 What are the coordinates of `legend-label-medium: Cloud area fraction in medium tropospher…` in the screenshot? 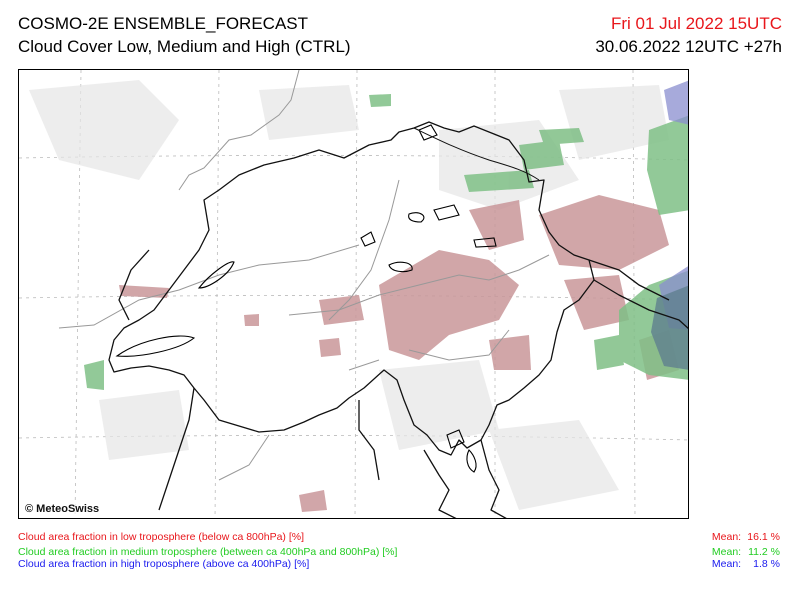 It's located at (208, 552).